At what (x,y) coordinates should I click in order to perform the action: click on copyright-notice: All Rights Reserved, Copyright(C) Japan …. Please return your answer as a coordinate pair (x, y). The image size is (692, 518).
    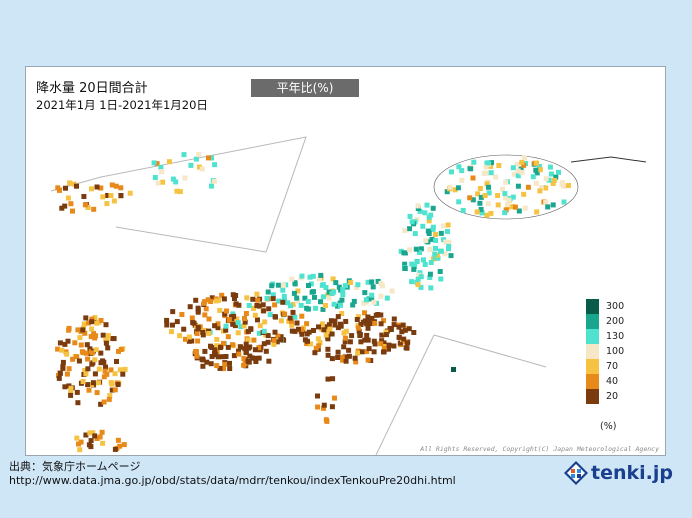
    Looking at the image, I should click on (539, 449).